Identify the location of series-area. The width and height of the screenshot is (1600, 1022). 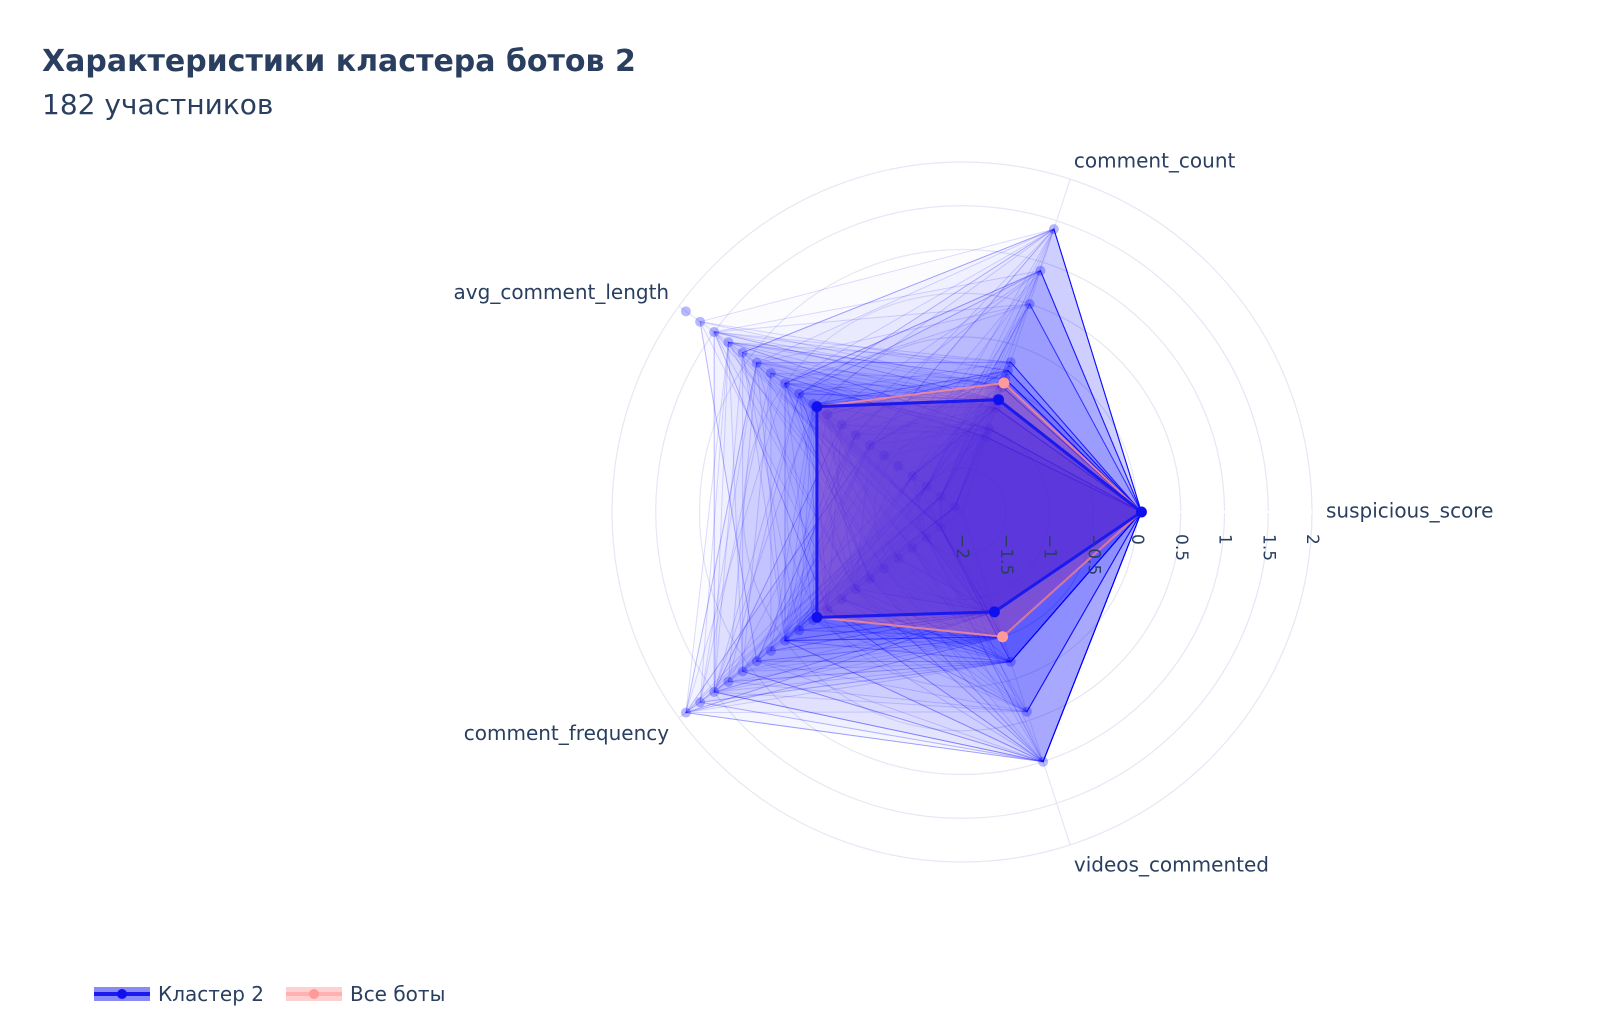
(979, 508).